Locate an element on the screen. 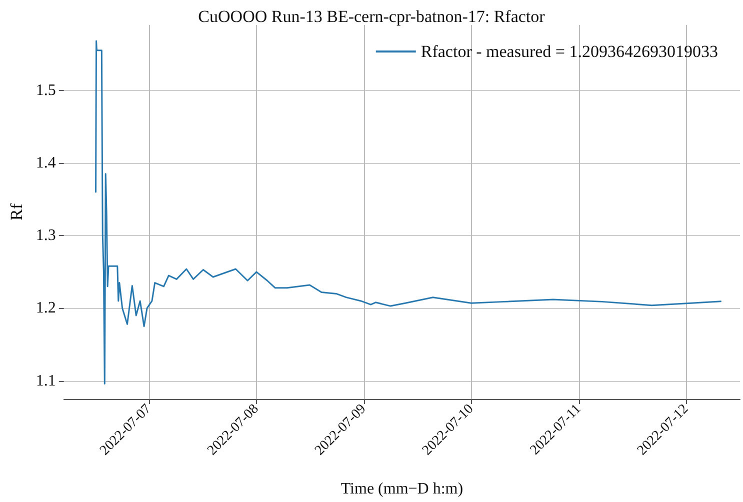 The width and height of the screenshot is (743, 502). y-tick-label: 1.3 is located at coordinates (46, 235).